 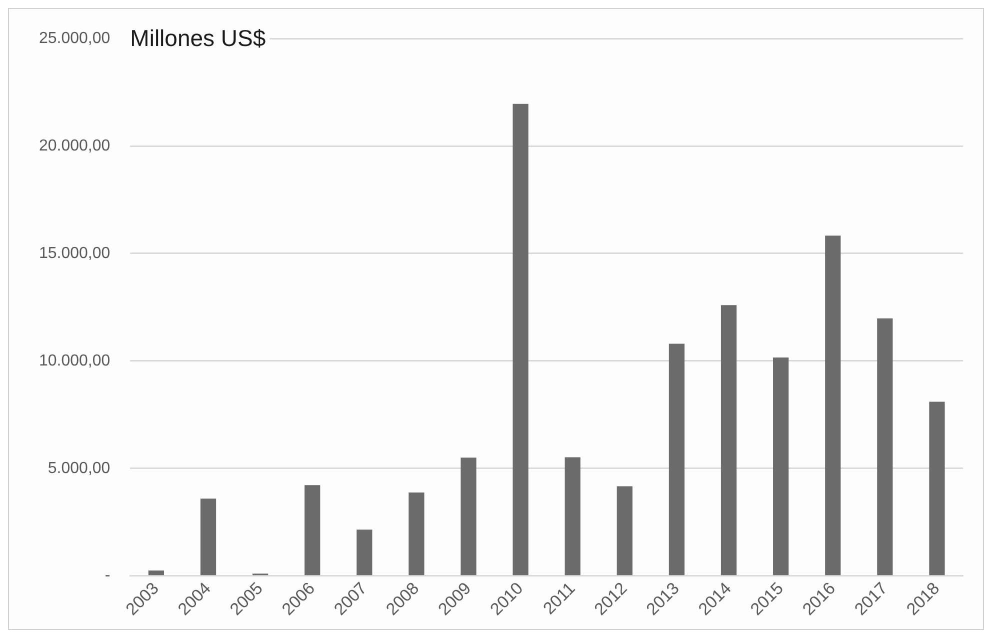 I want to click on y-axis-title: Millones US$, so click(x=198, y=37).